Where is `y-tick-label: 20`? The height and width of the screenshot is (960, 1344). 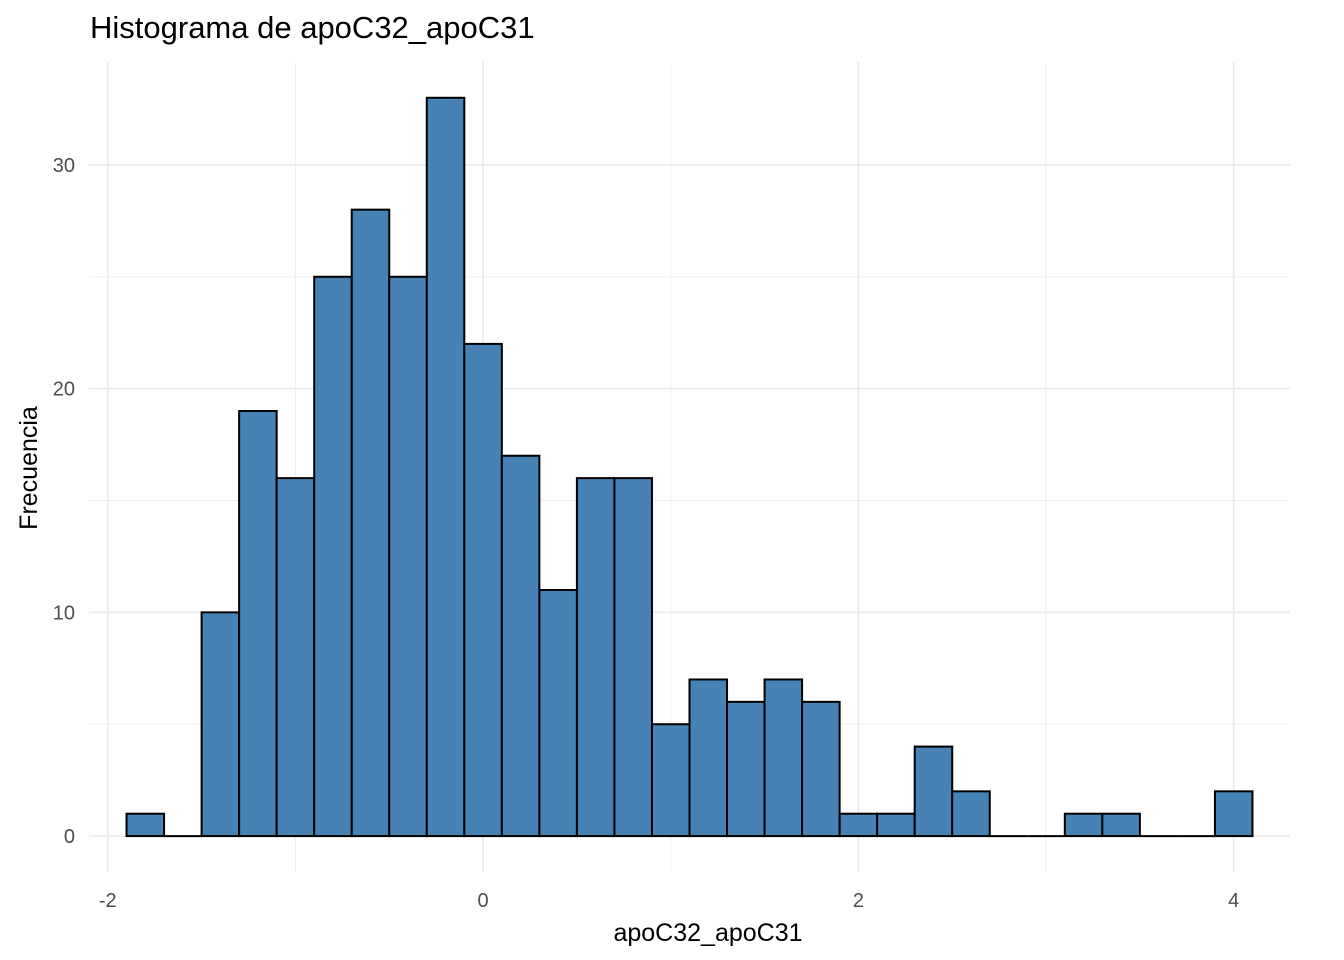 y-tick-label: 20 is located at coordinates (64, 390).